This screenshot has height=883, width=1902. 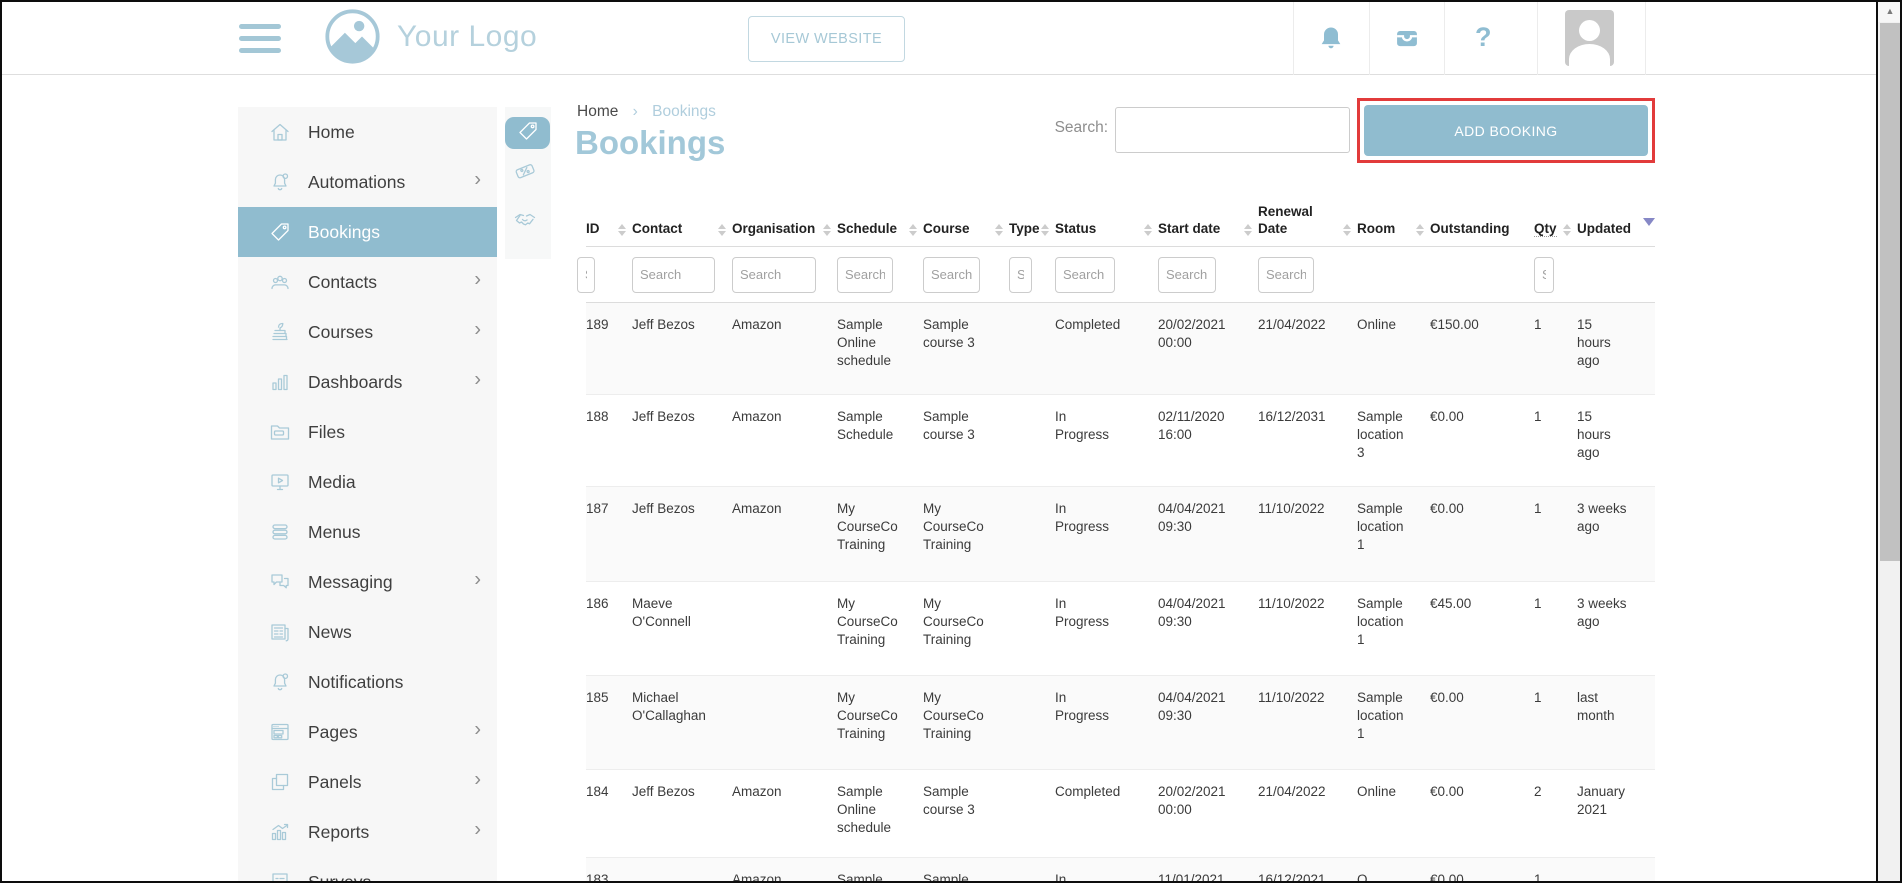 I want to click on cell-schedule: Sample Schedule, so click(x=865, y=425).